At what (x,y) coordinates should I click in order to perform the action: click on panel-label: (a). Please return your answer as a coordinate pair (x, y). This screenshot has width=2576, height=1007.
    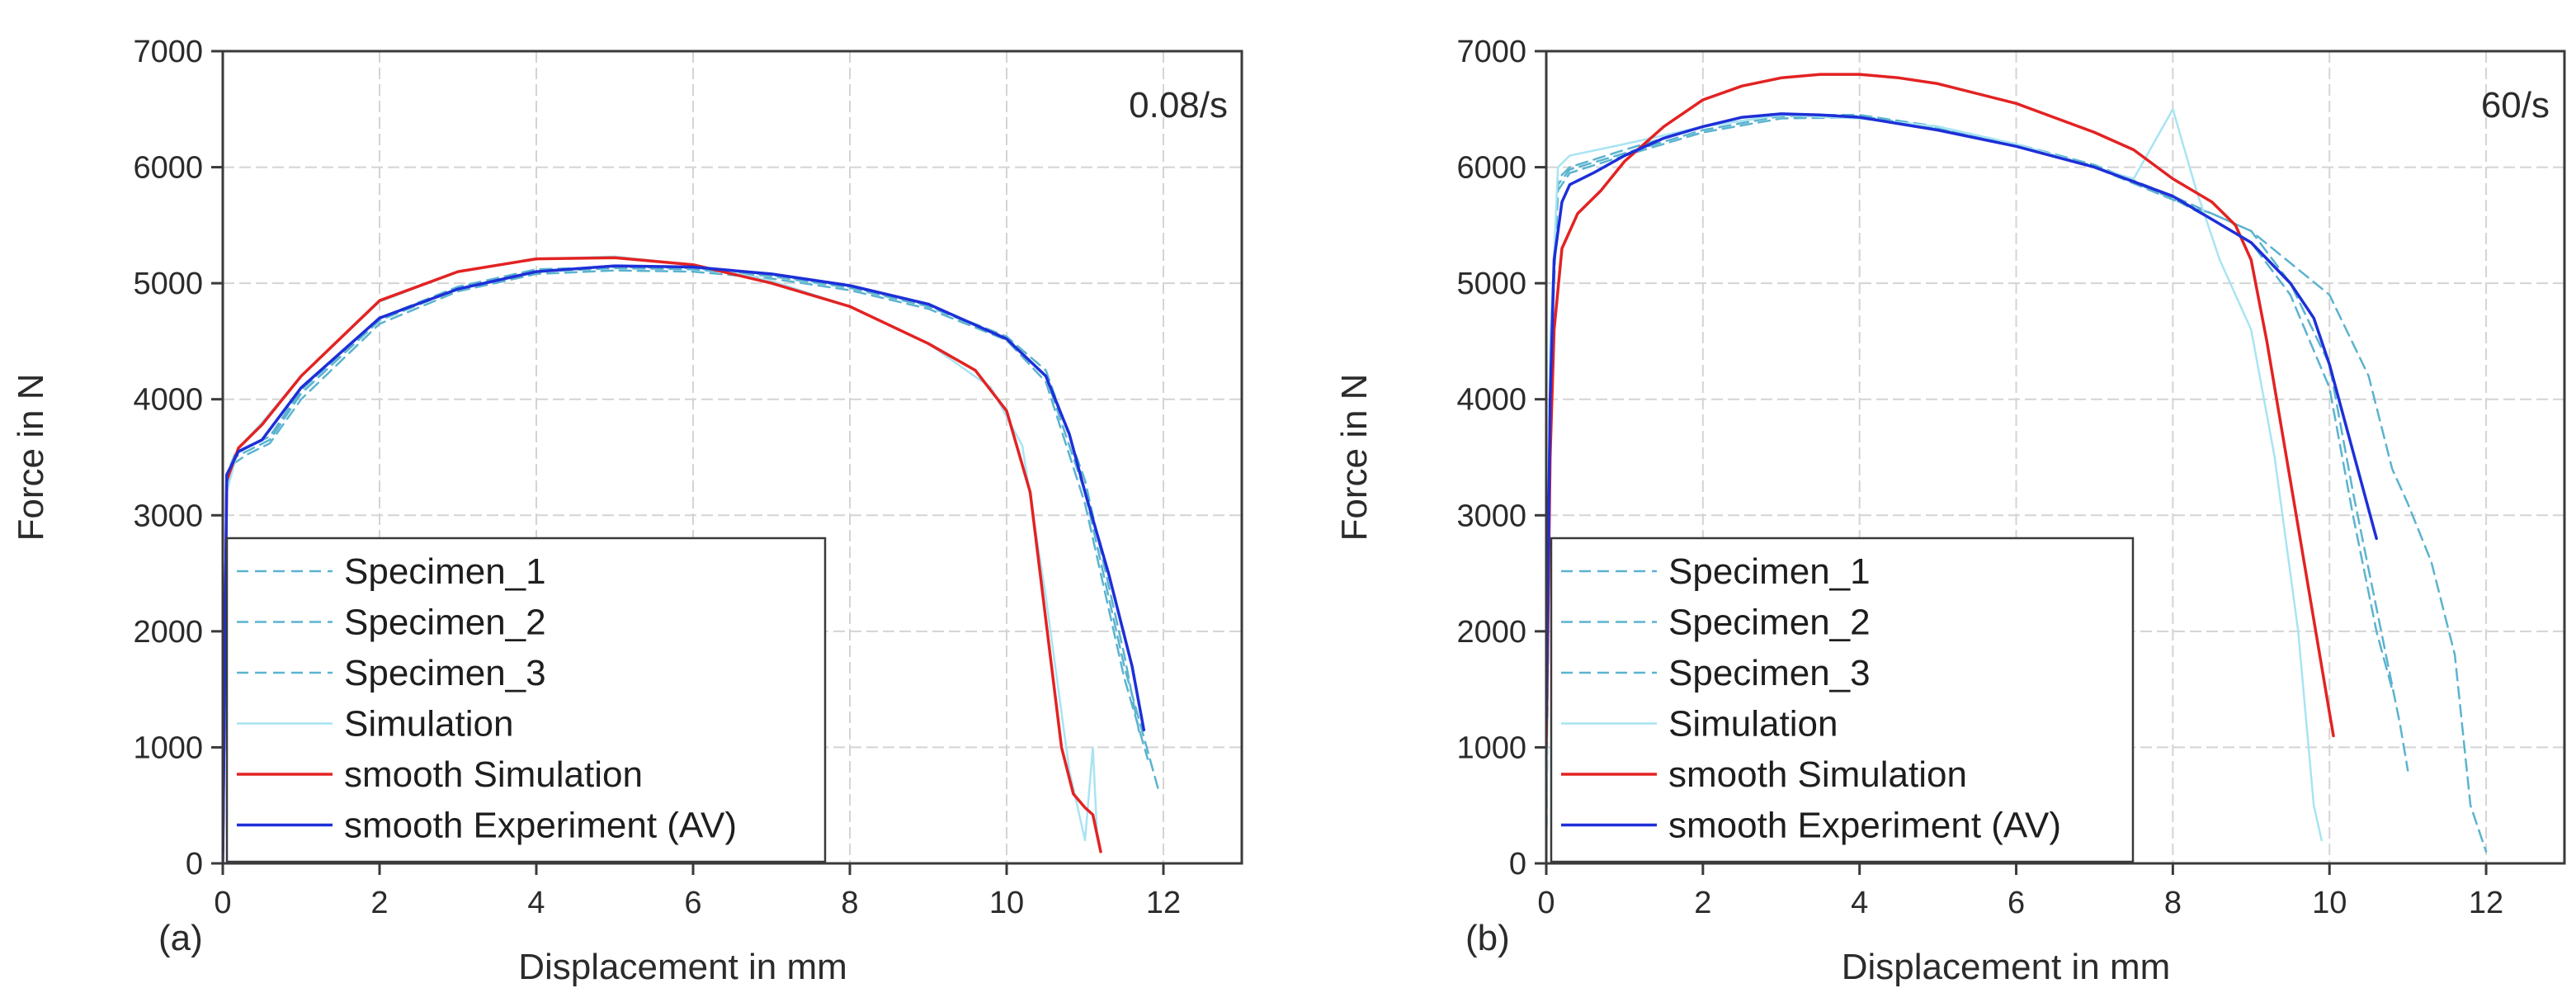
    Looking at the image, I should click on (180, 938).